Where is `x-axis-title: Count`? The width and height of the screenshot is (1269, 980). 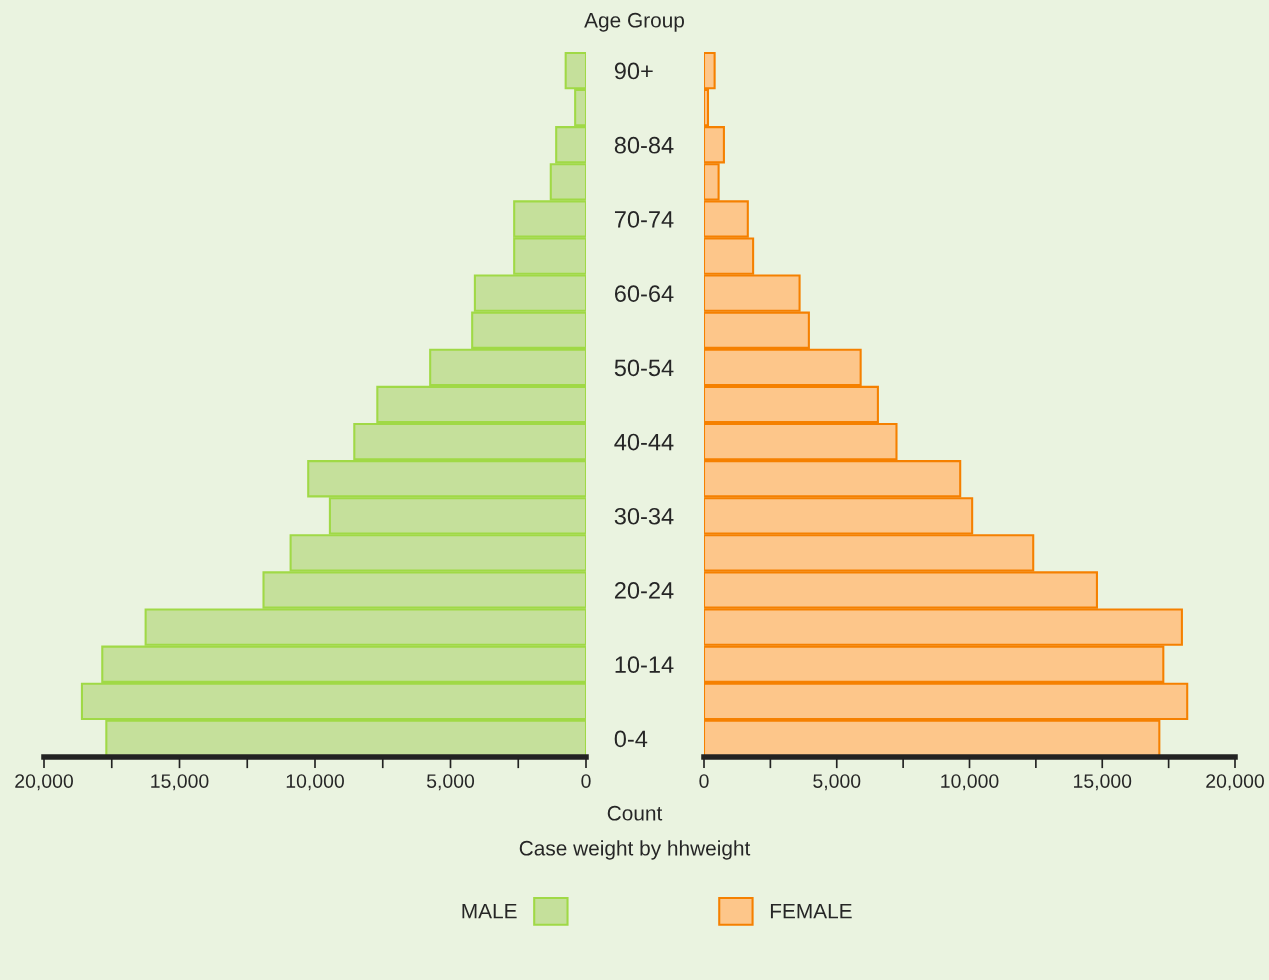
x-axis-title: Count is located at coordinates (635, 813).